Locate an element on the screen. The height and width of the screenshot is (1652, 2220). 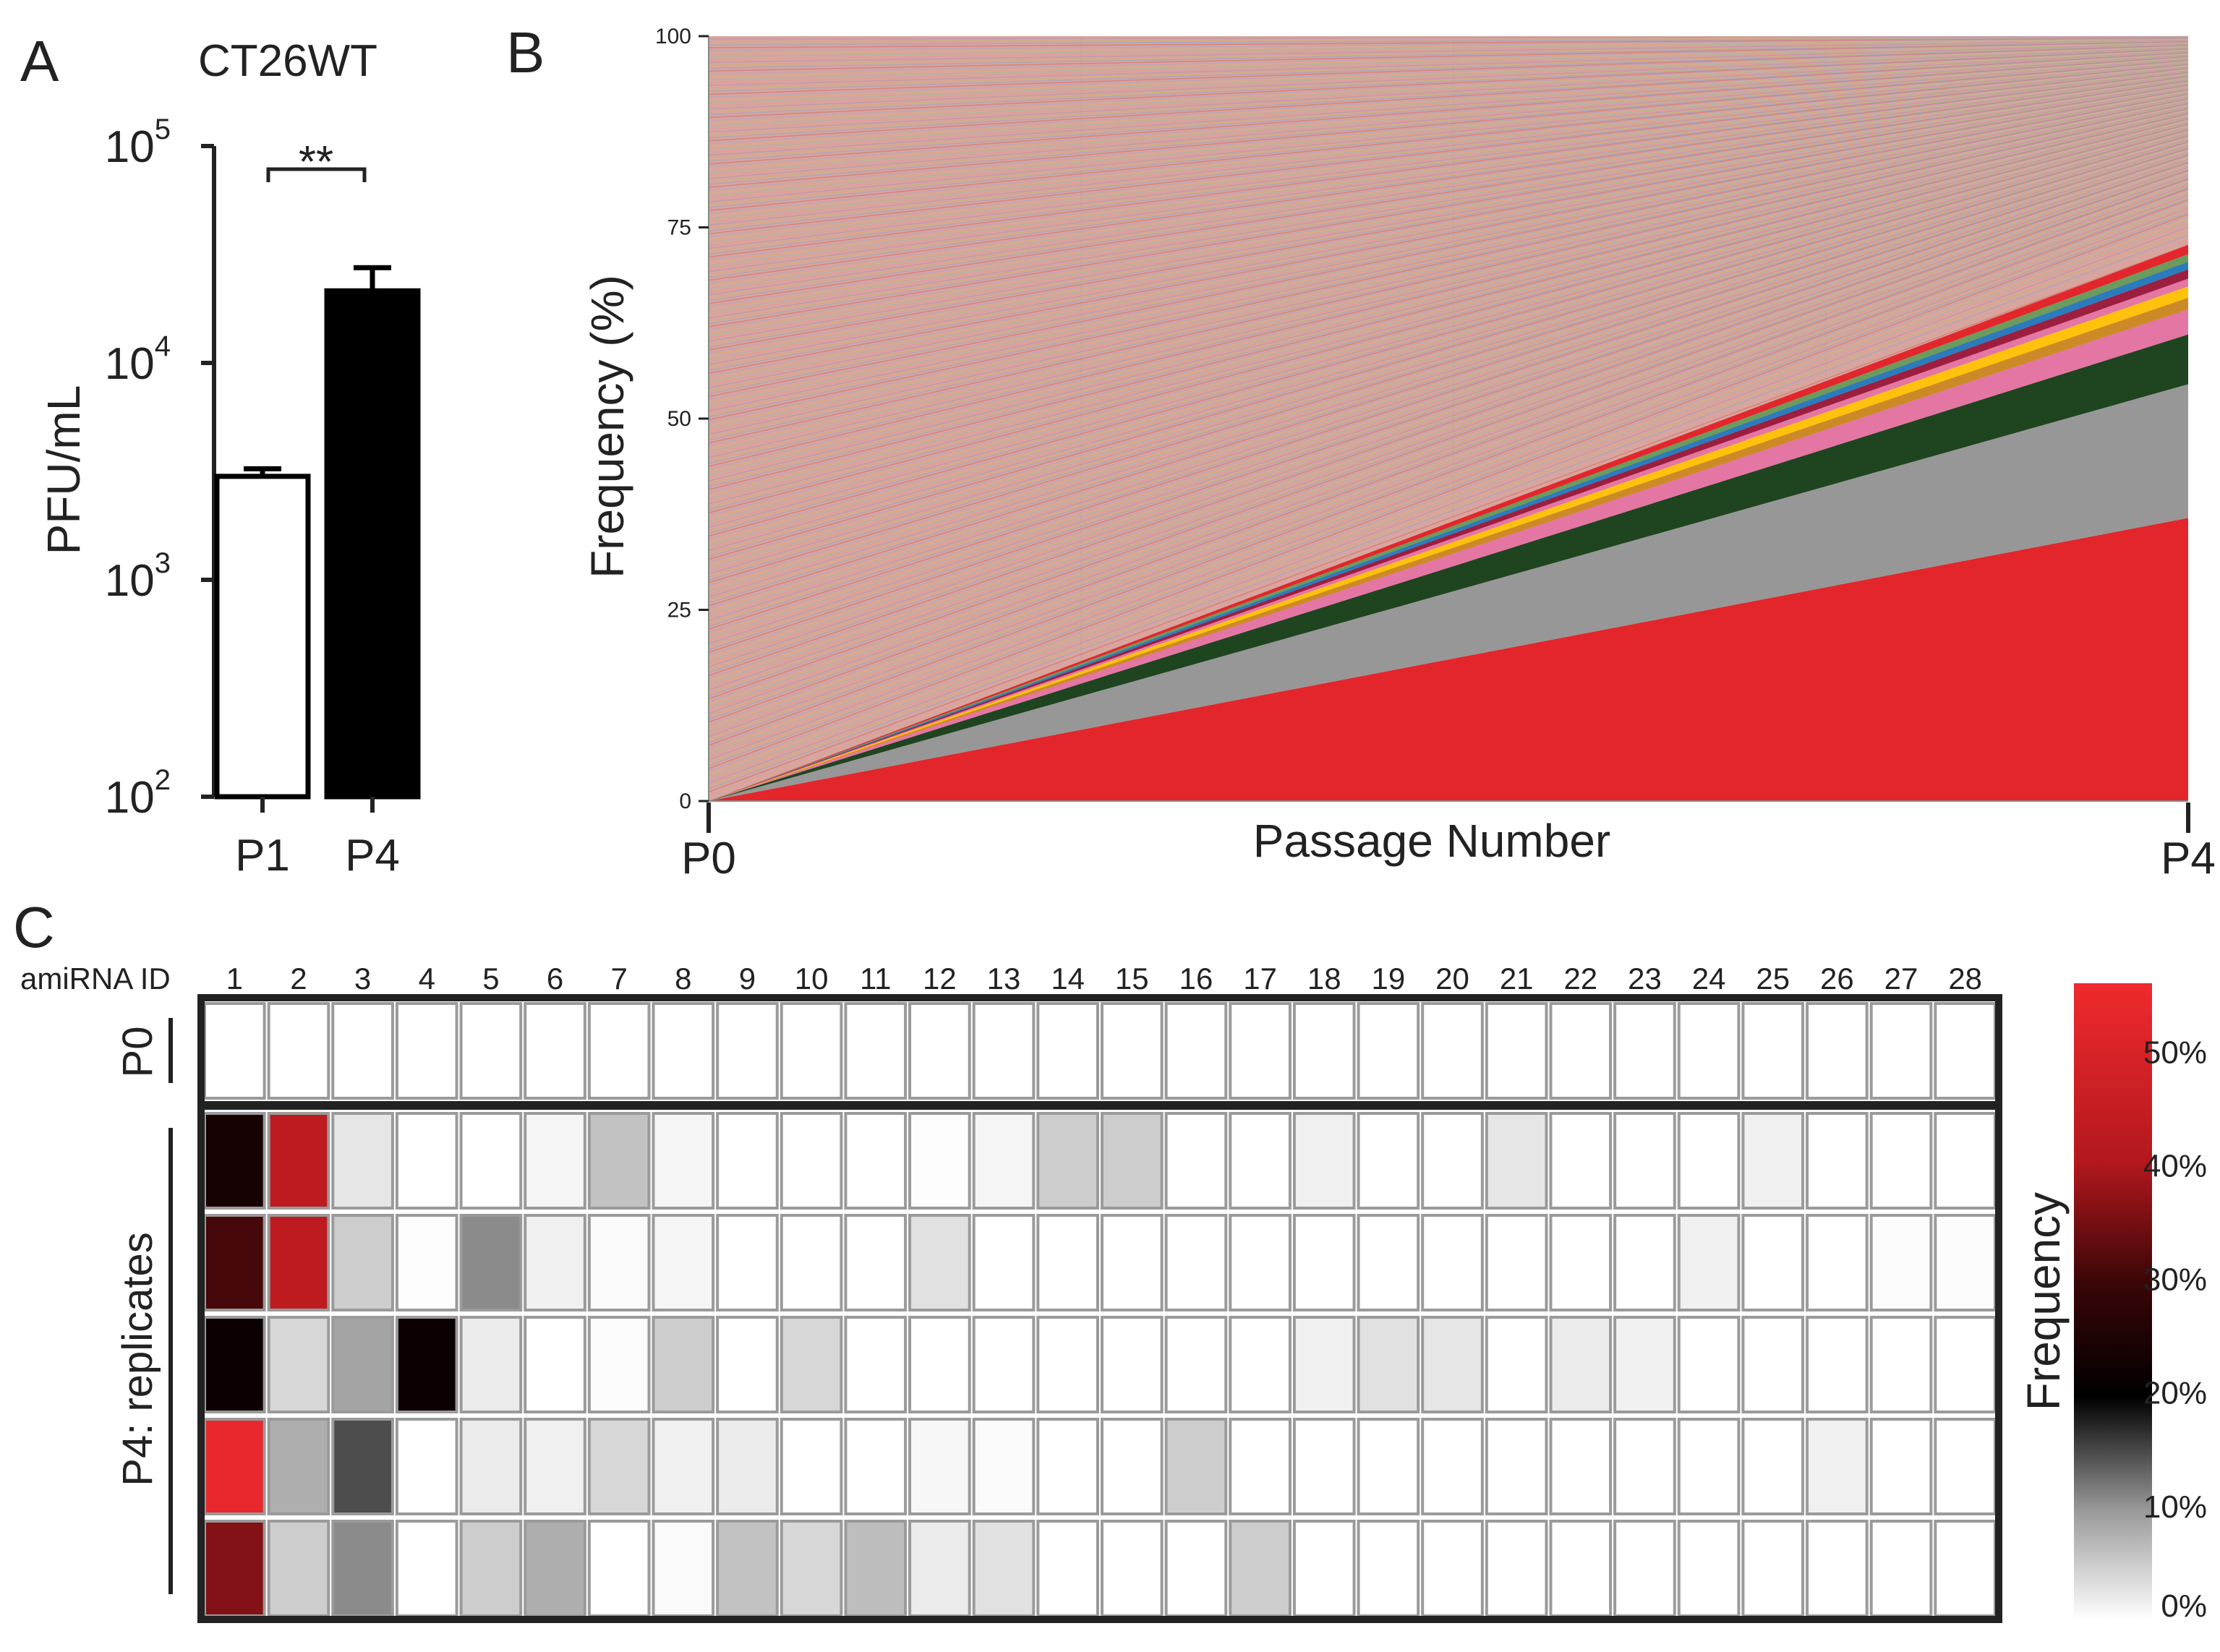
heatmap-column-label: 23 is located at coordinates (1645, 979).